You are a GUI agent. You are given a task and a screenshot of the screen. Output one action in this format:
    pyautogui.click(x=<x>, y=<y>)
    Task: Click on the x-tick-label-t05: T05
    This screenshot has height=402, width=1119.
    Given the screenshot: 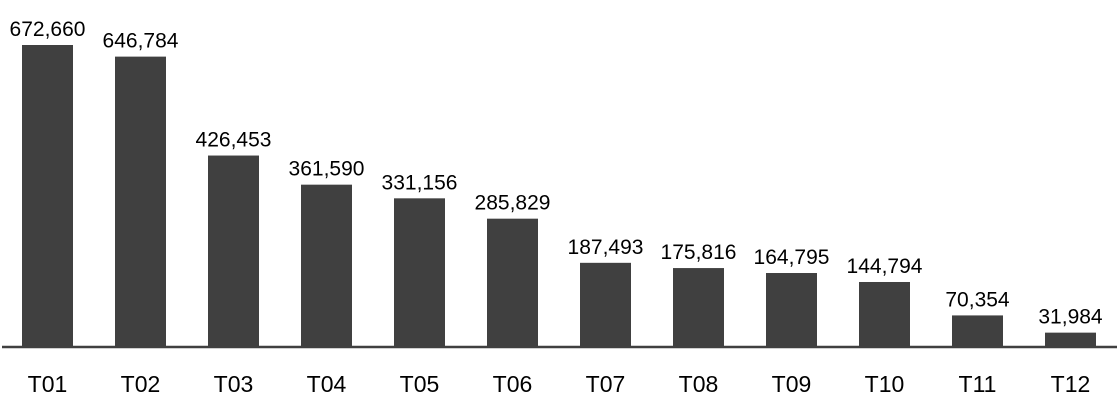 What is the action you would take?
    pyautogui.click(x=420, y=384)
    